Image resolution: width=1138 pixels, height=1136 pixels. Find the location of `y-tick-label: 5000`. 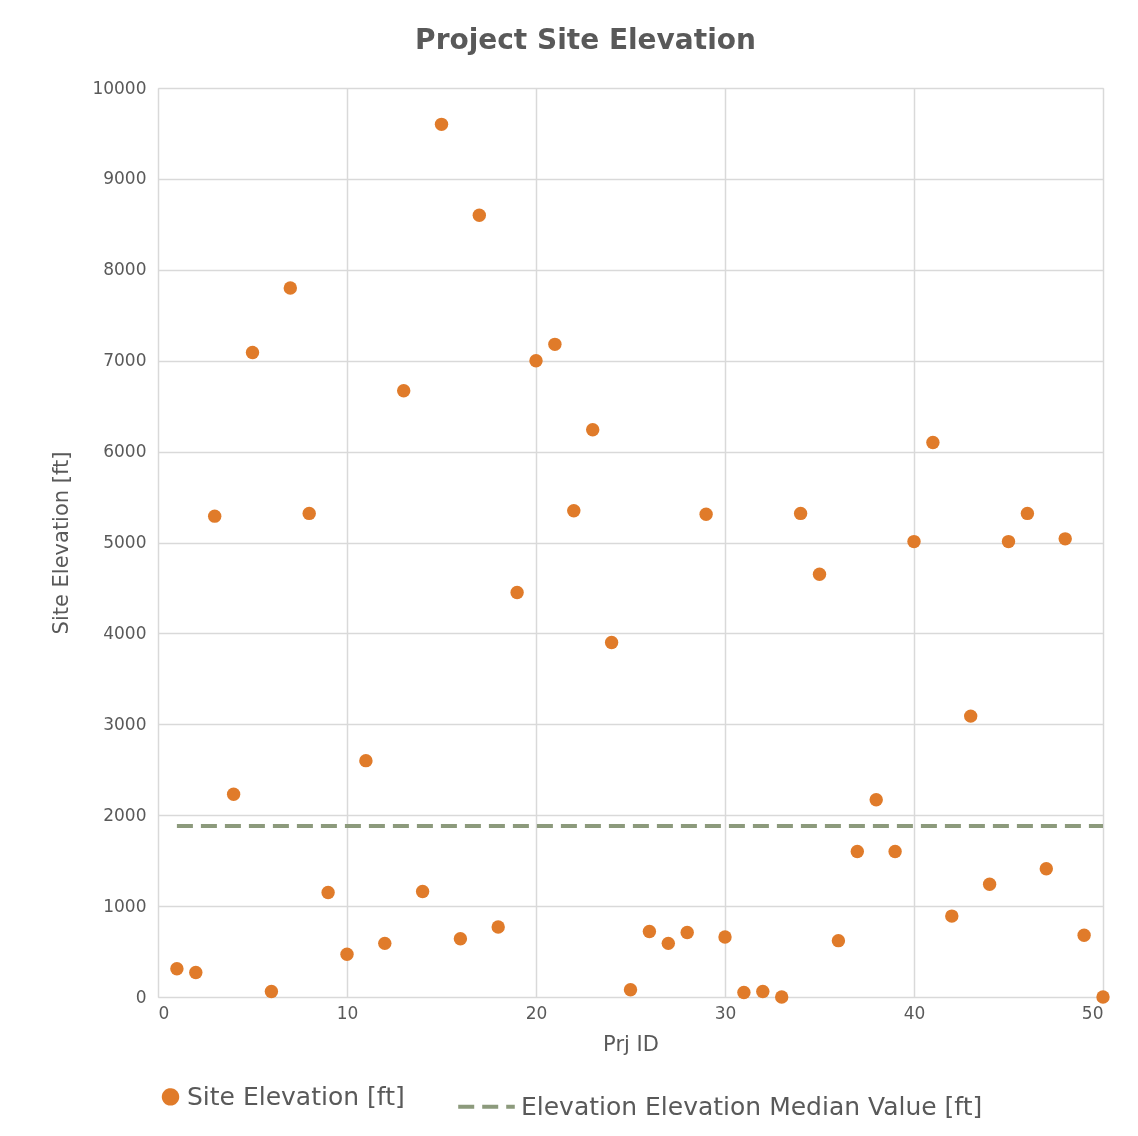

y-tick-label: 5000 is located at coordinates (125, 542).